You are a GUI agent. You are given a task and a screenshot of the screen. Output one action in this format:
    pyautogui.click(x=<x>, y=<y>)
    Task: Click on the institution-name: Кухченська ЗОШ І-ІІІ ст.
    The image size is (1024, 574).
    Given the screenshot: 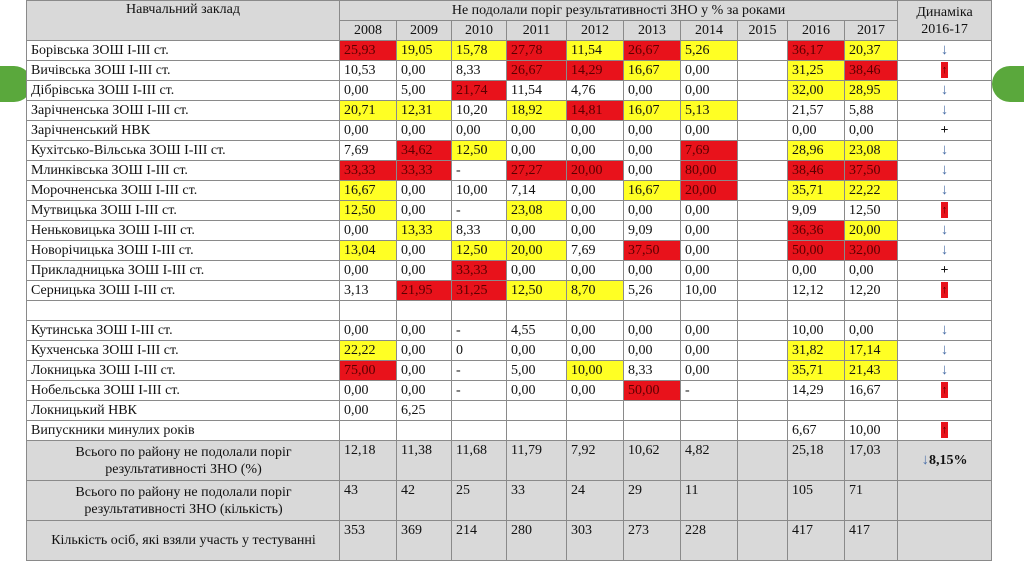 What is the action you would take?
    pyautogui.click(x=183, y=350)
    